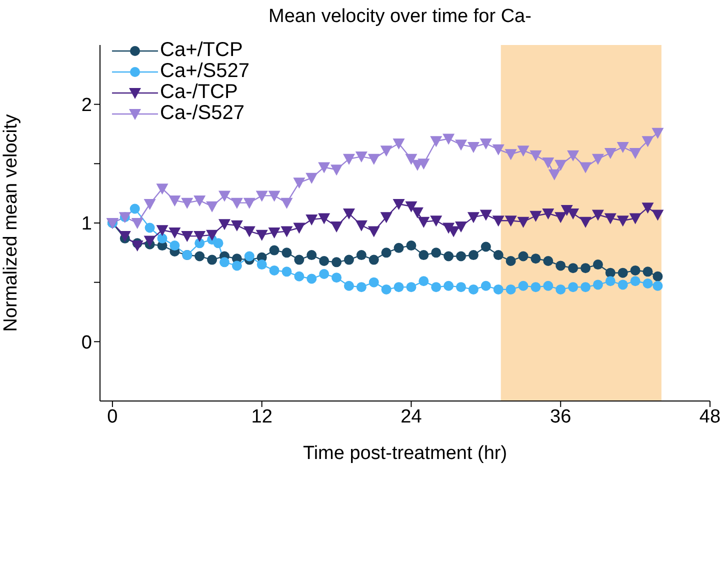 This screenshot has height=575, width=725. Describe the element at coordinates (201, 50) in the screenshot. I see `legend-label: Ca+/TCP` at that location.